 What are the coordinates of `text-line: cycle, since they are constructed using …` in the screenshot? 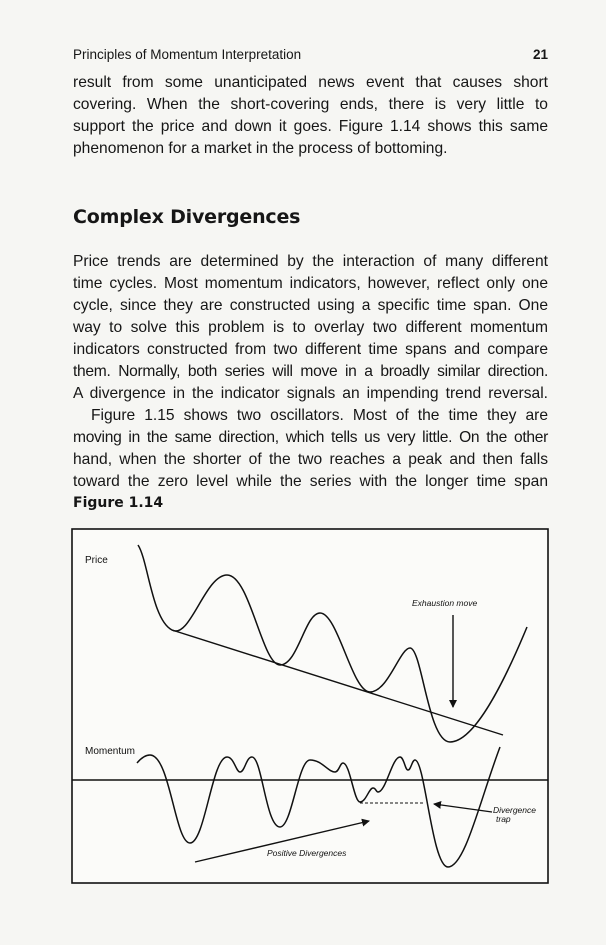 It's located at (310, 305).